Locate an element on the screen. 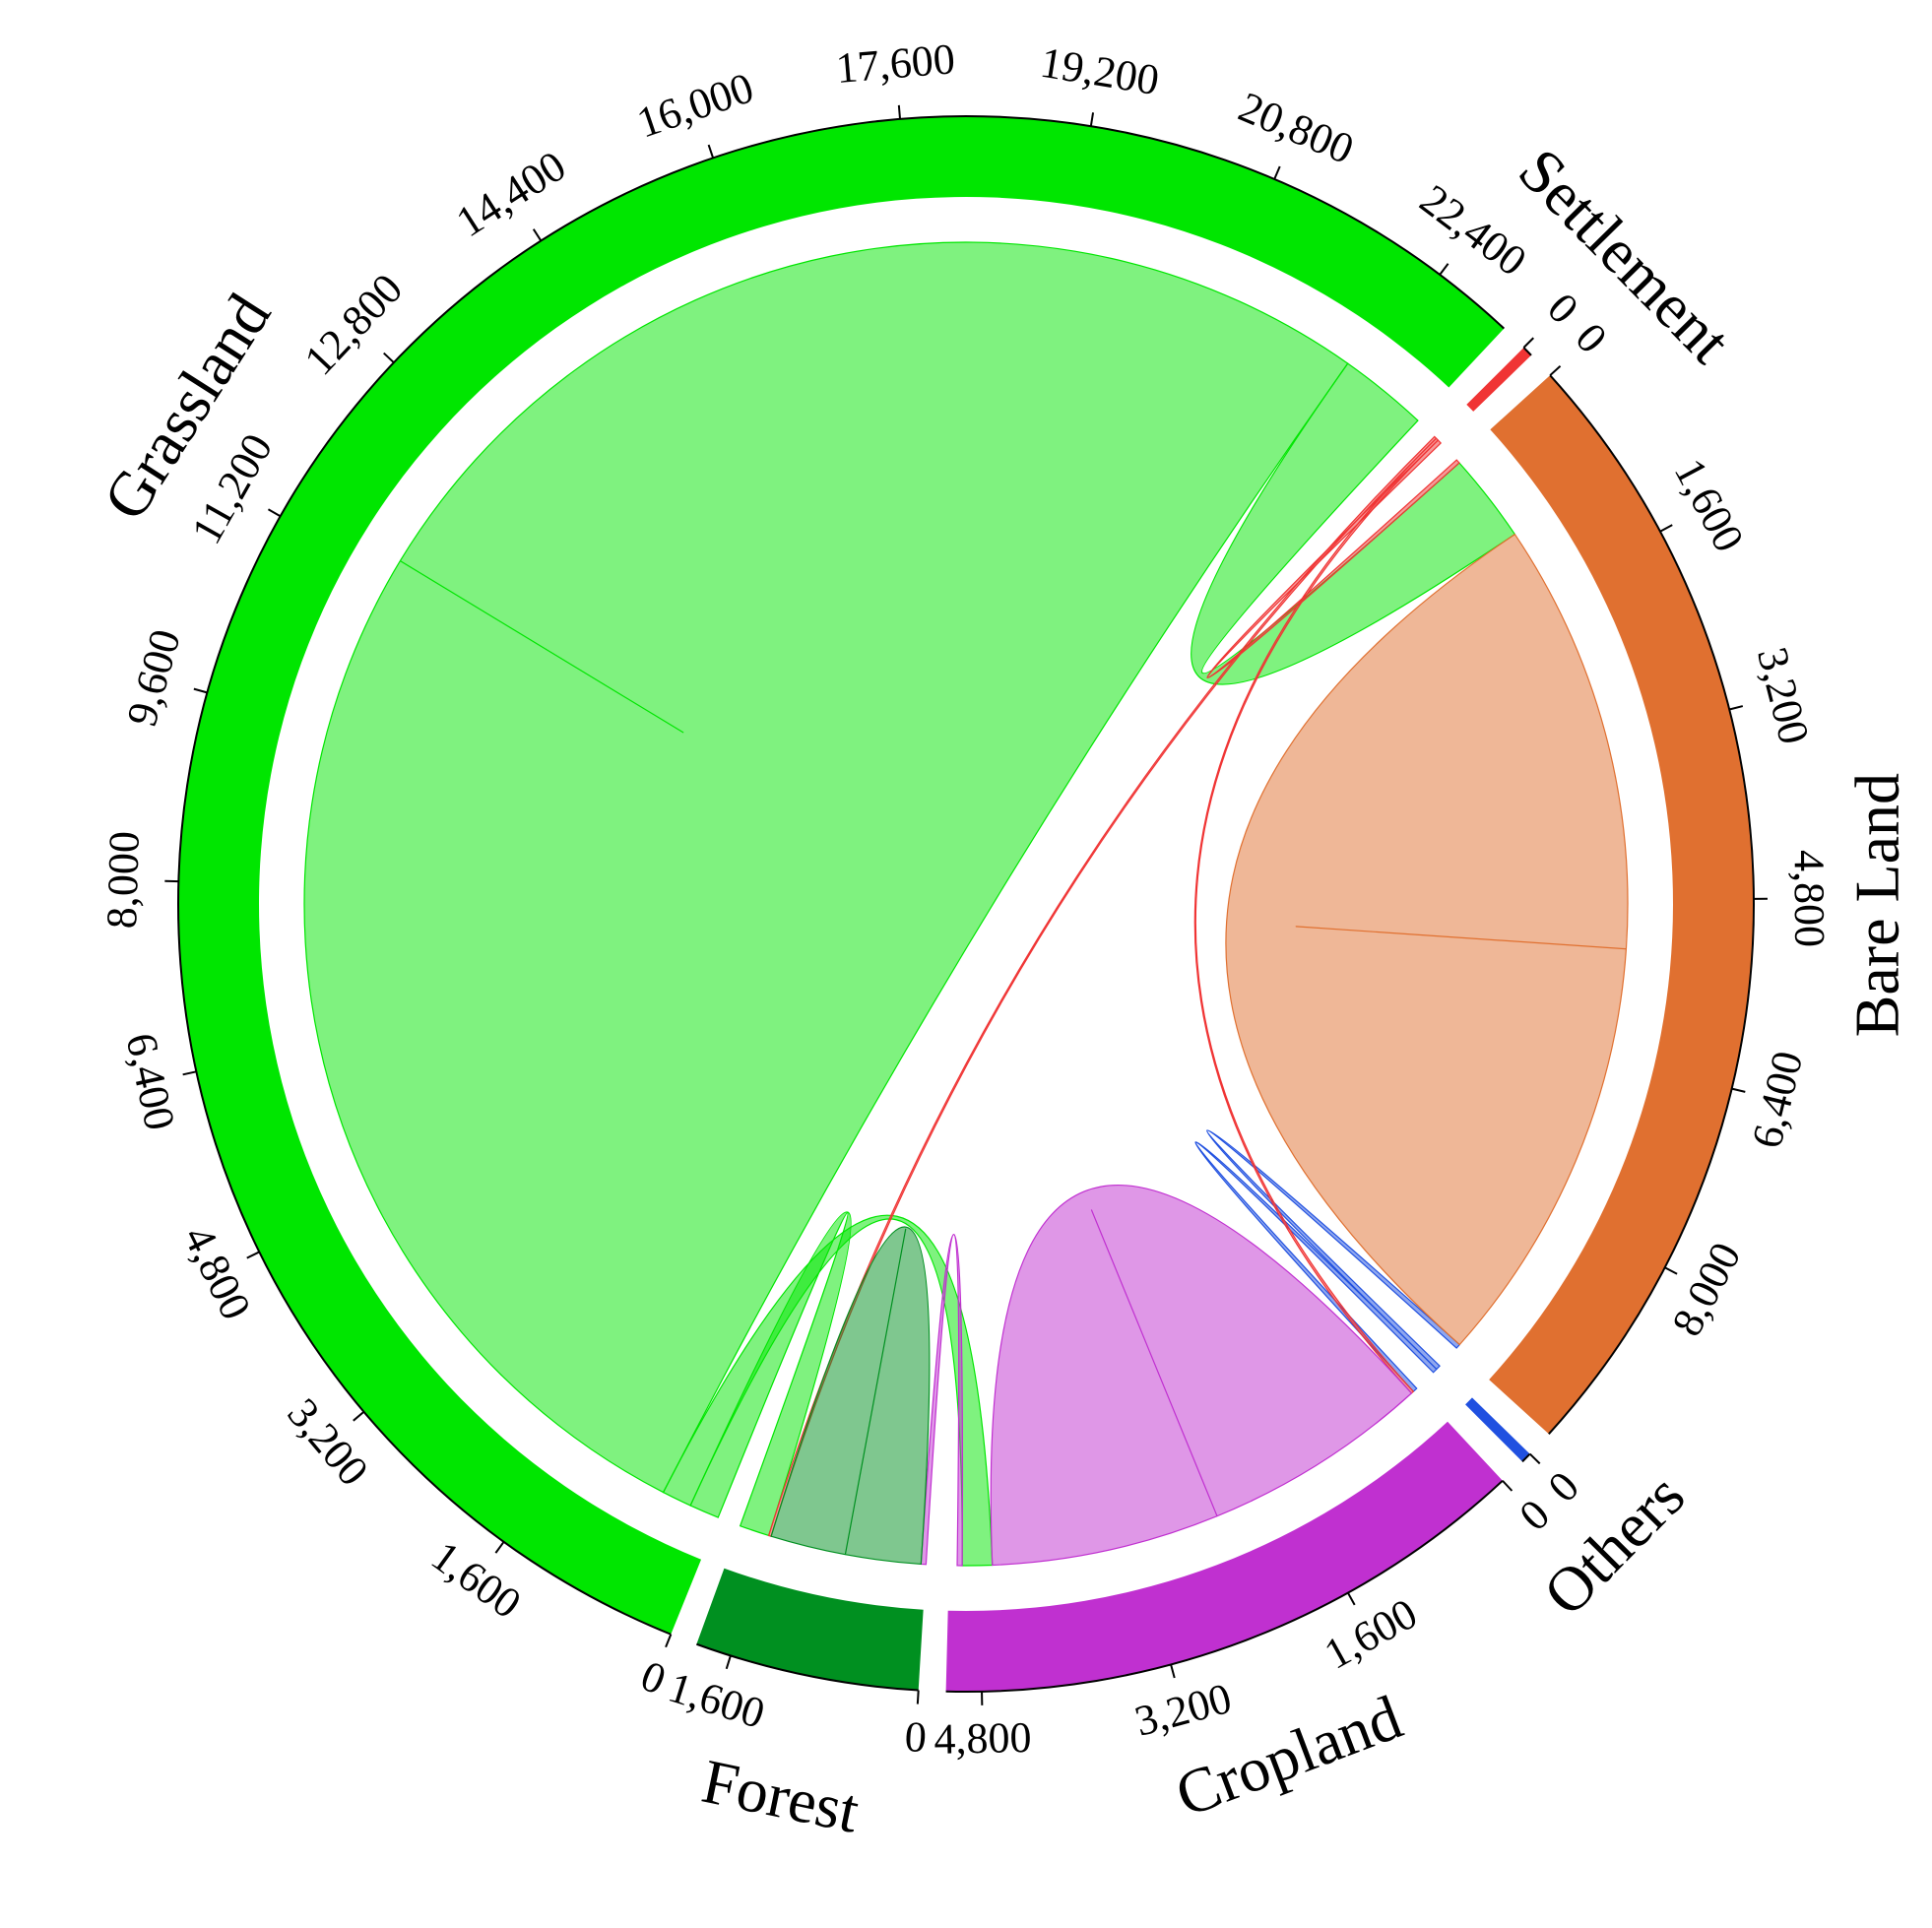 This screenshot has height=1928, width=1932. tick-label: 20,800 is located at coordinates (1296, 128).